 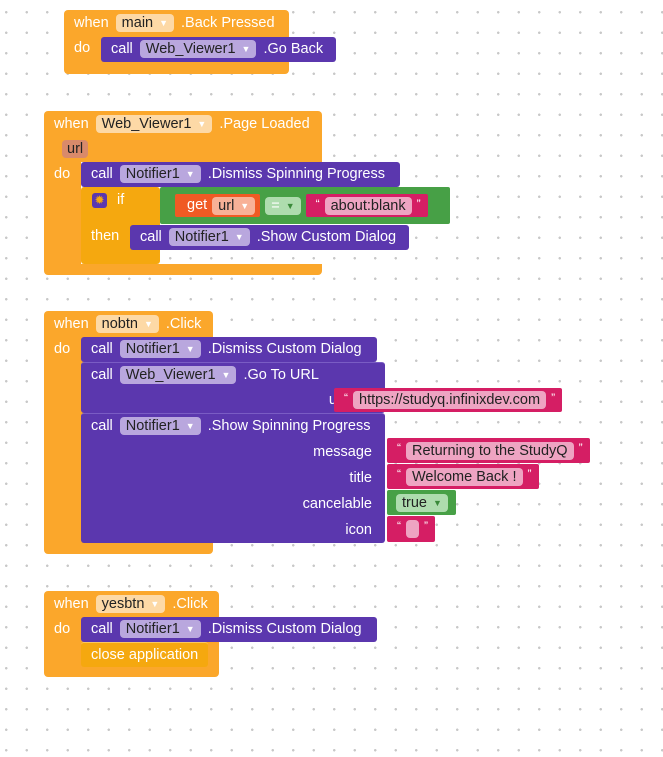 I want to click on url-parameter: url, so click(x=75, y=149).